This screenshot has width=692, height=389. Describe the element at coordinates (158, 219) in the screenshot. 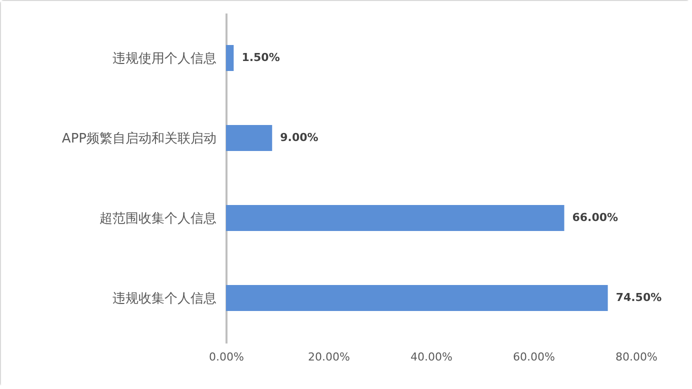

I see `y-tick-label: 超范围收集个人信息` at that location.